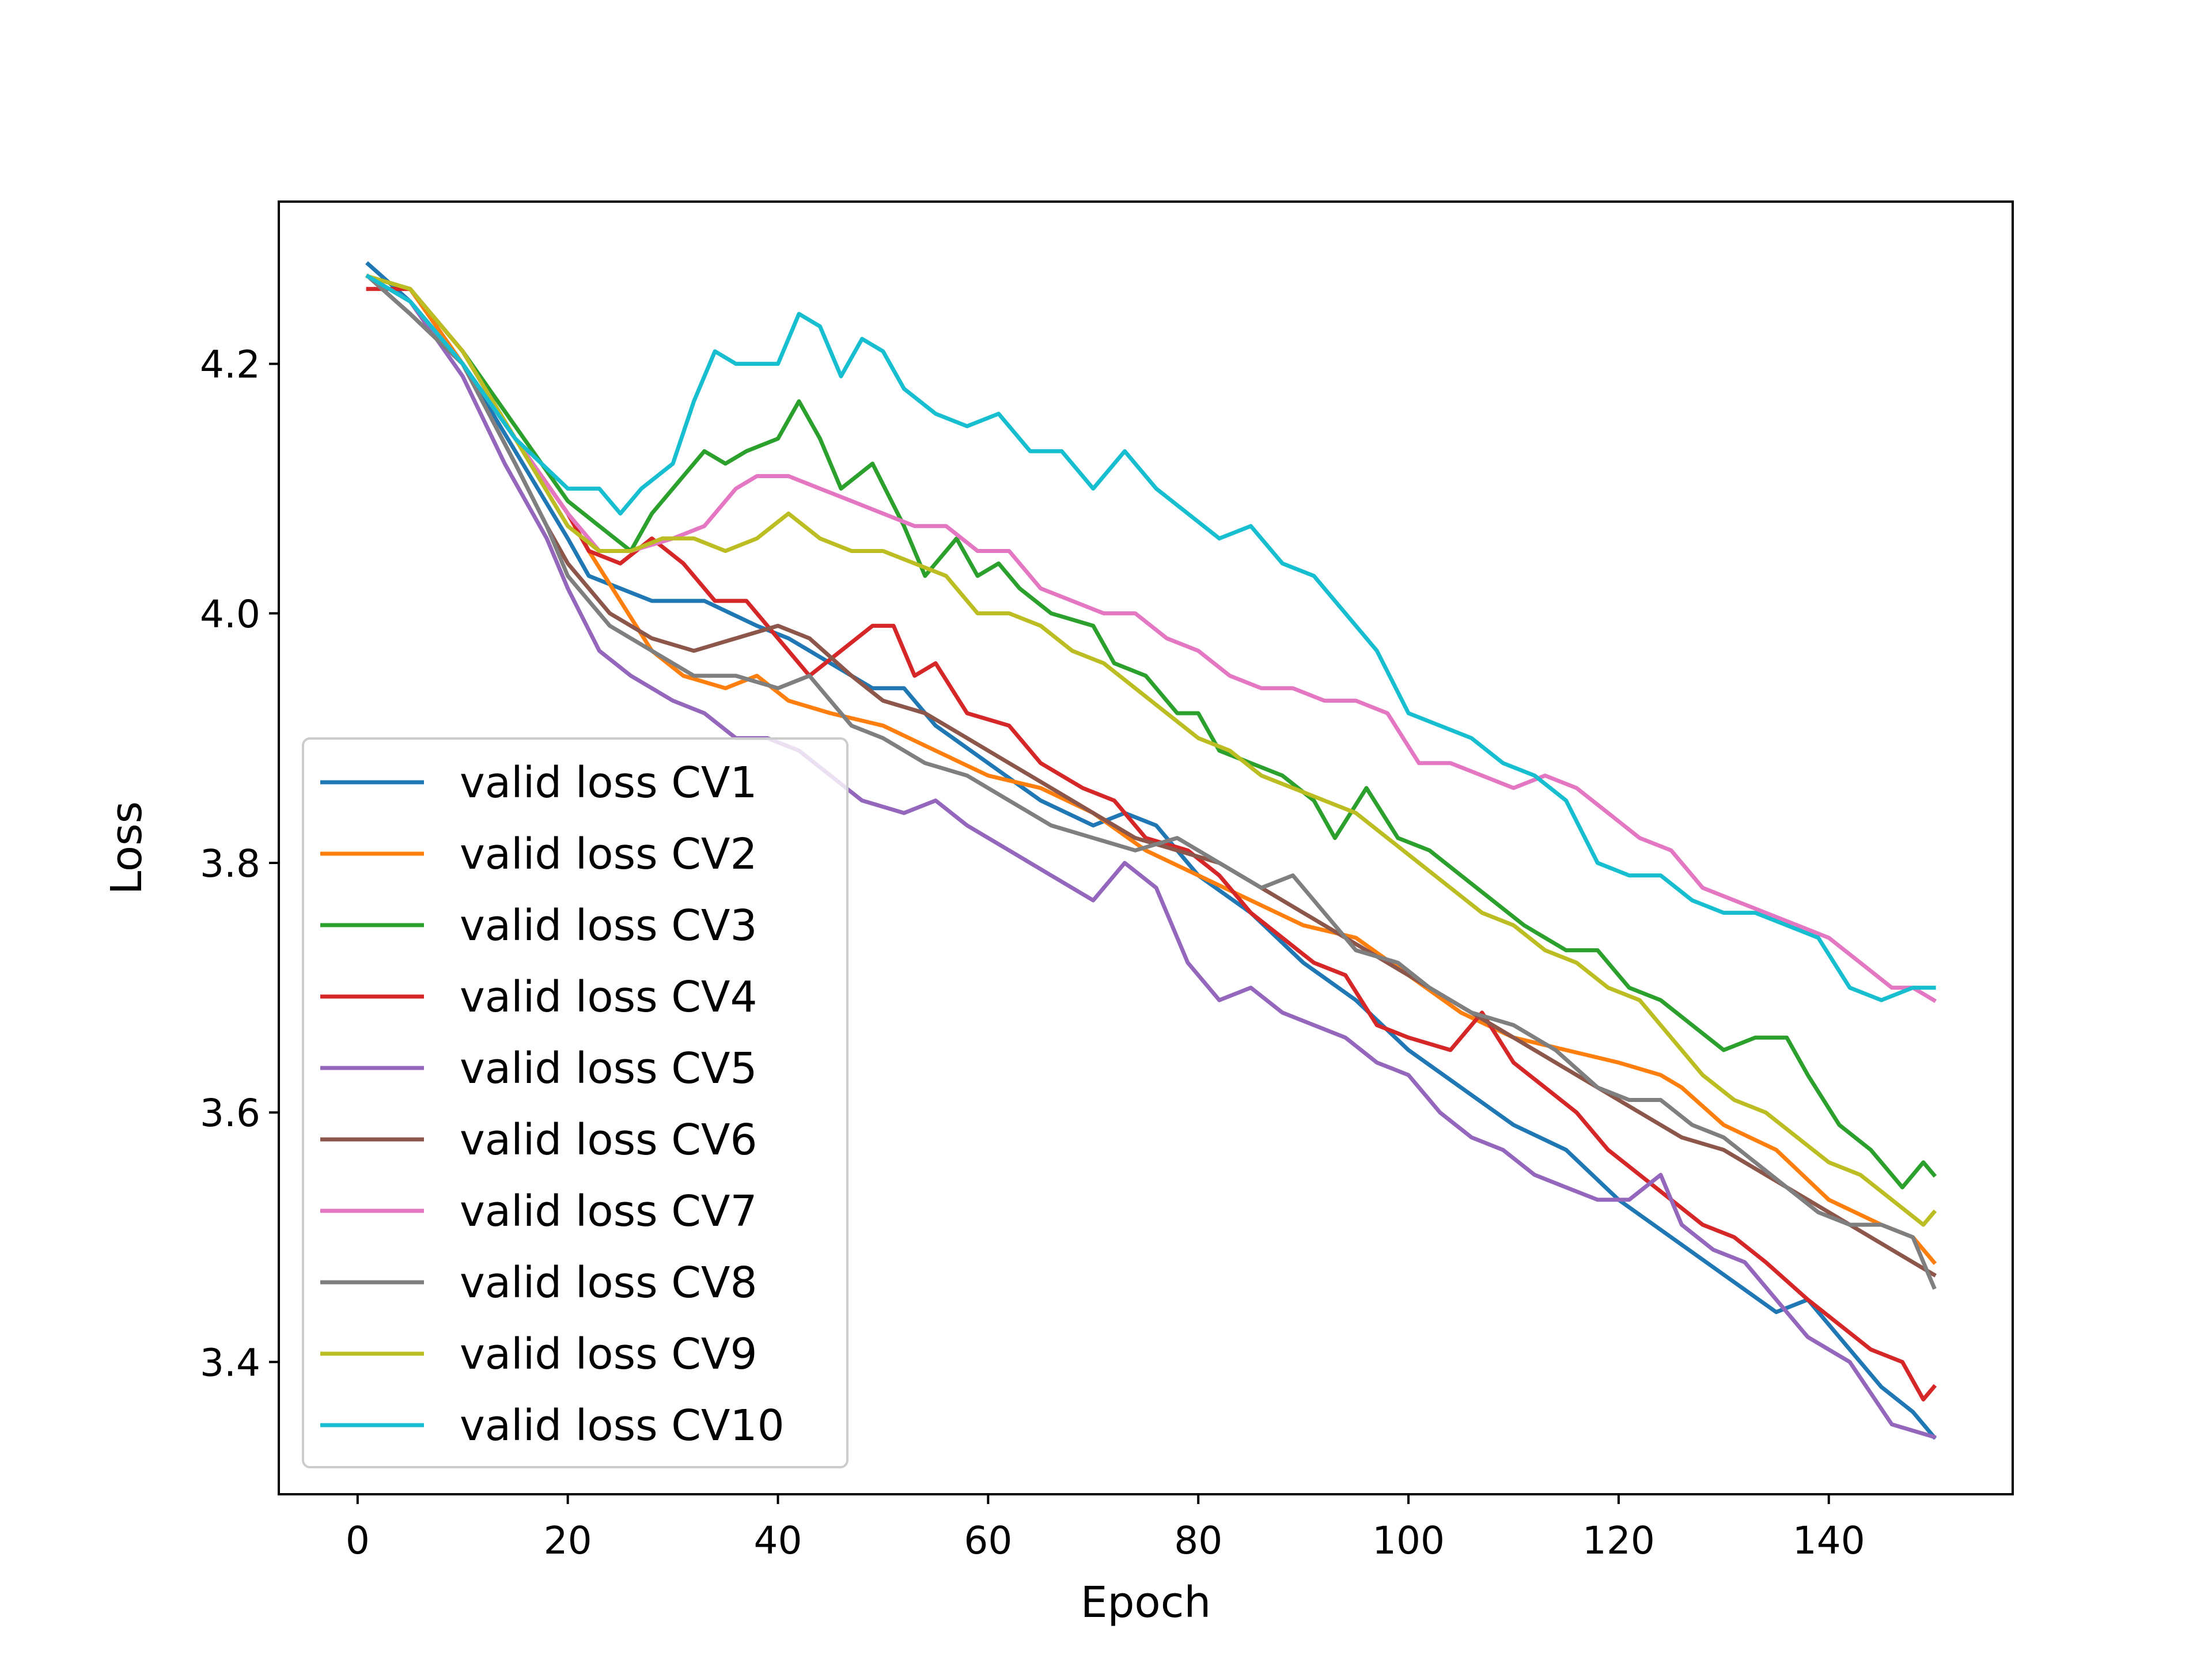 This screenshot has width=2212, height=1659. I want to click on y-tick-label: 4.2, so click(230, 365).